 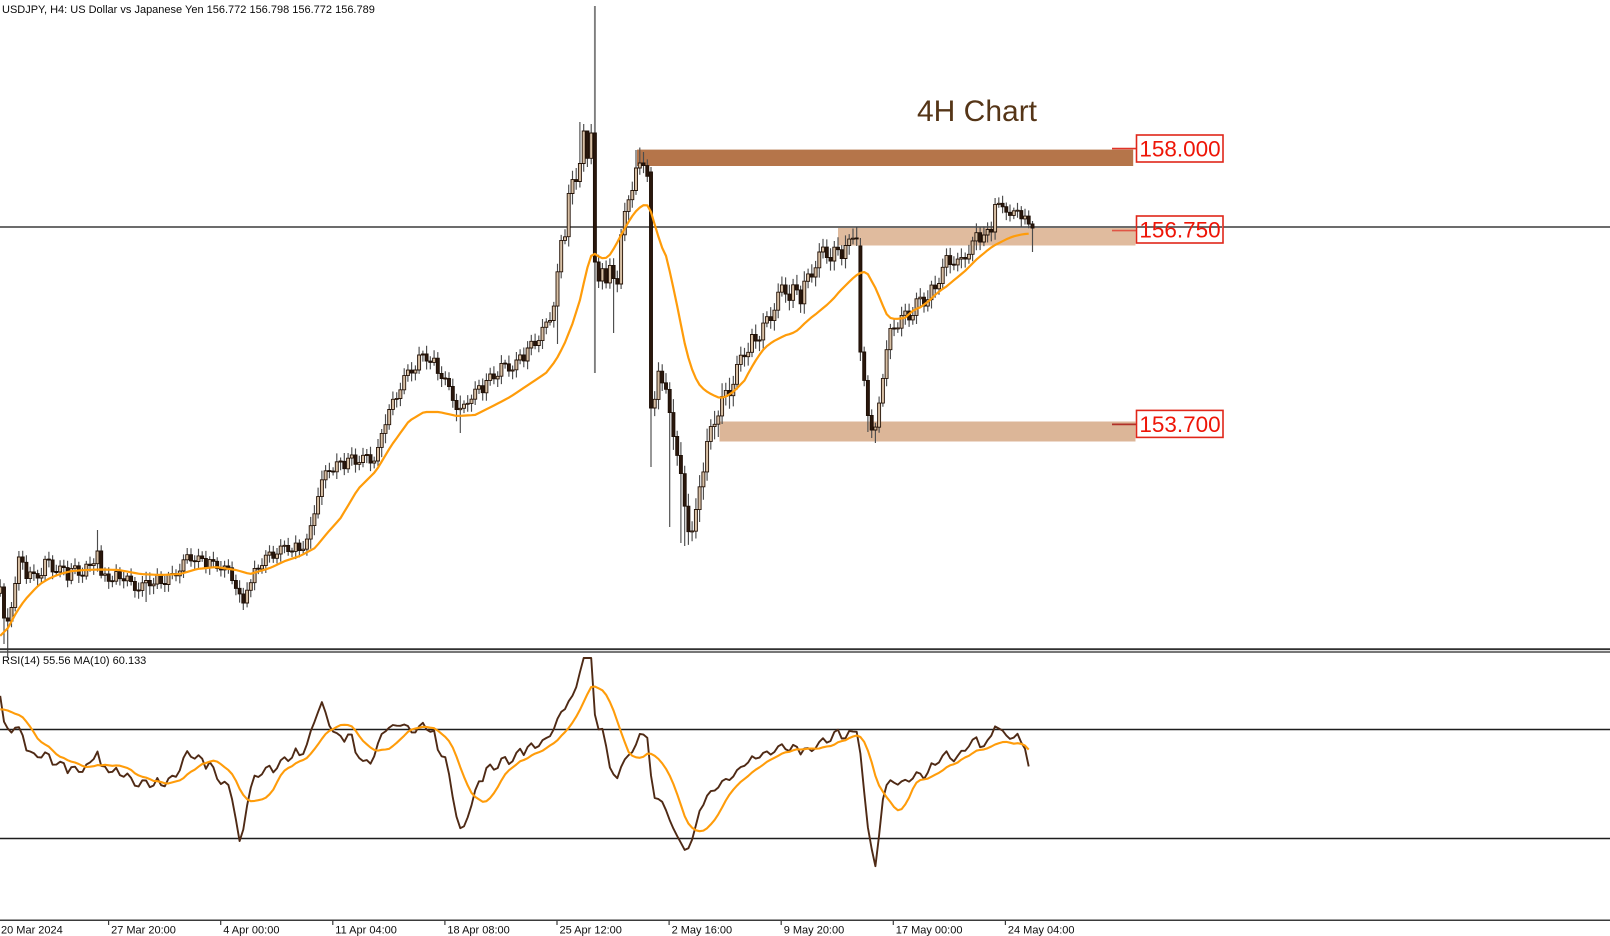 I want to click on svg-text: 156.750, so click(x=1179, y=230).